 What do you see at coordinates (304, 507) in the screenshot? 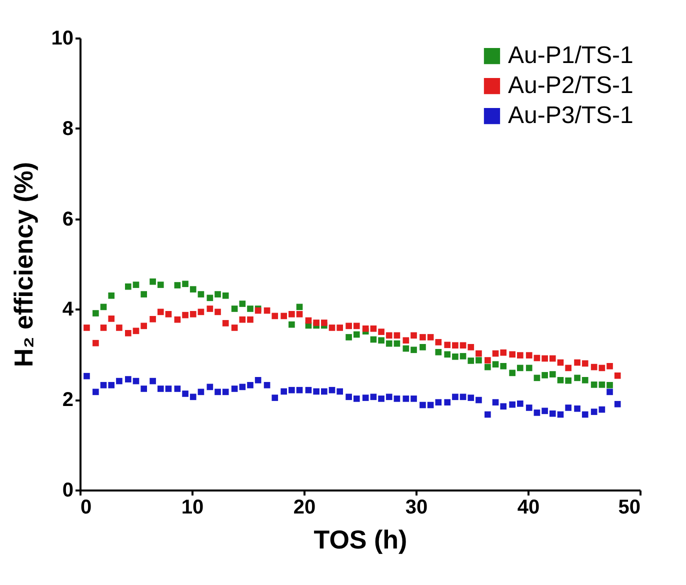
I see `x-tick-label: 20` at bounding box center [304, 507].